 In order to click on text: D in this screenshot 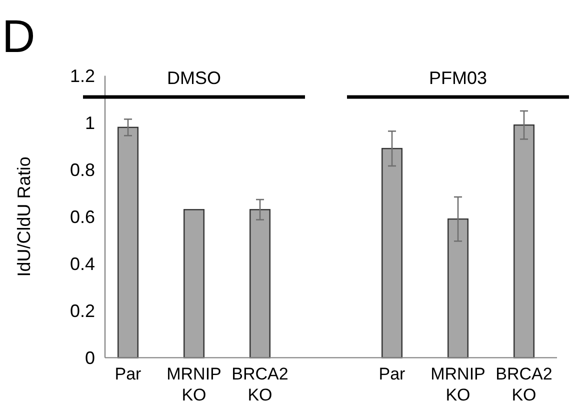, I will do `click(19, 36)`.